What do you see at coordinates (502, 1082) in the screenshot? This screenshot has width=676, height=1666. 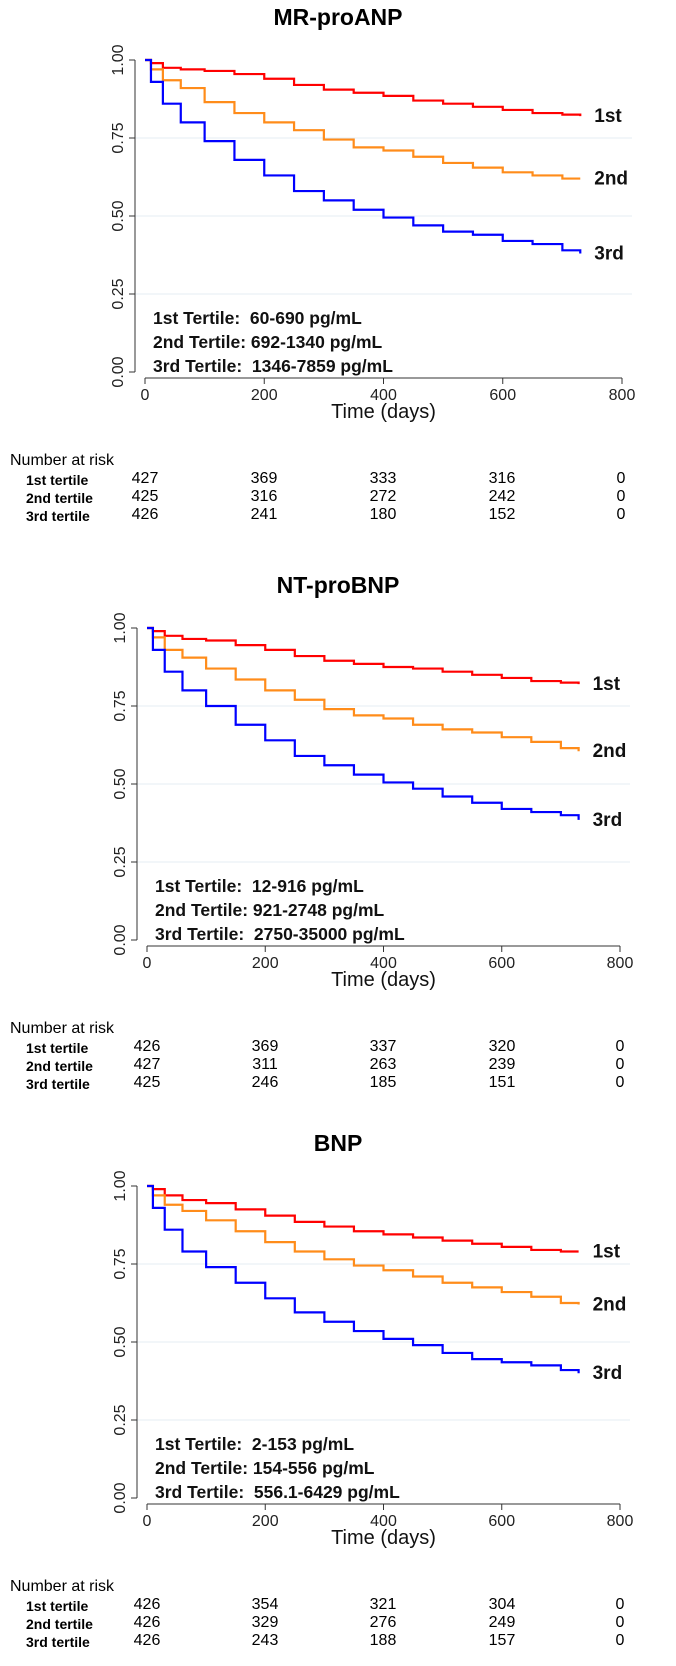 I see `risk-value: 151` at bounding box center [502, 1082].